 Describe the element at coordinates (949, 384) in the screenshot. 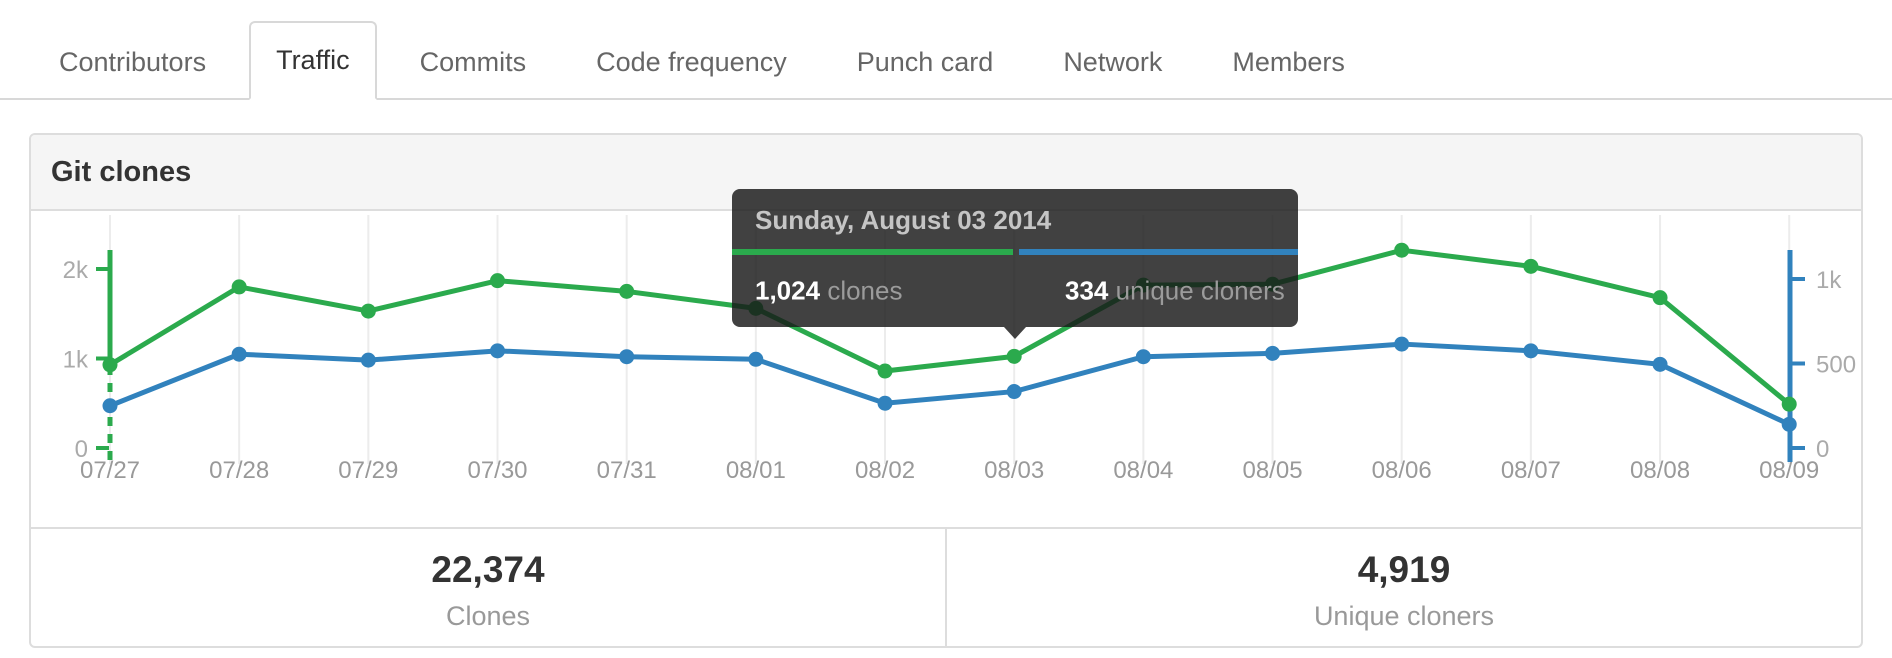

I see `unique-cloners-line` at that location.